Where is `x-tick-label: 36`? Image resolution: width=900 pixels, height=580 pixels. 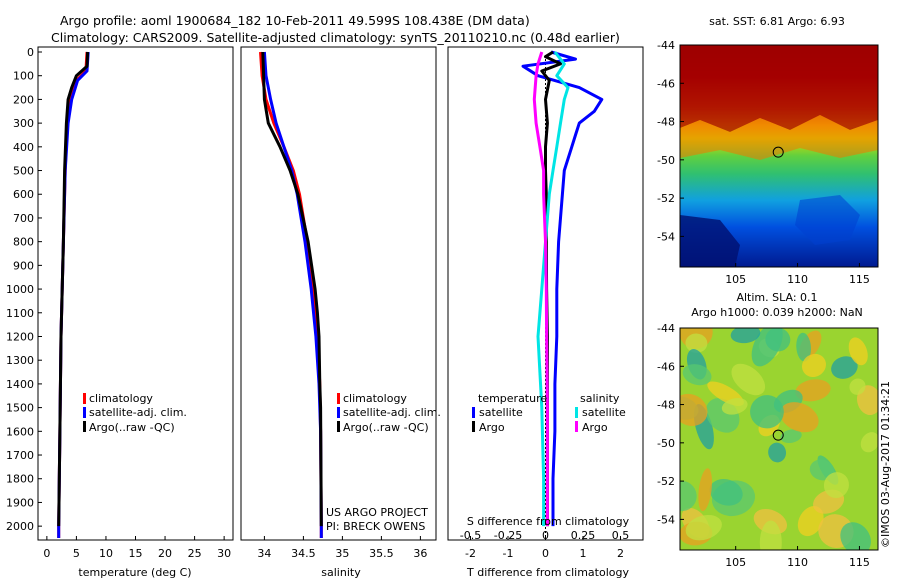 x-tick-label: 36 is located at coordinates (420, 553).